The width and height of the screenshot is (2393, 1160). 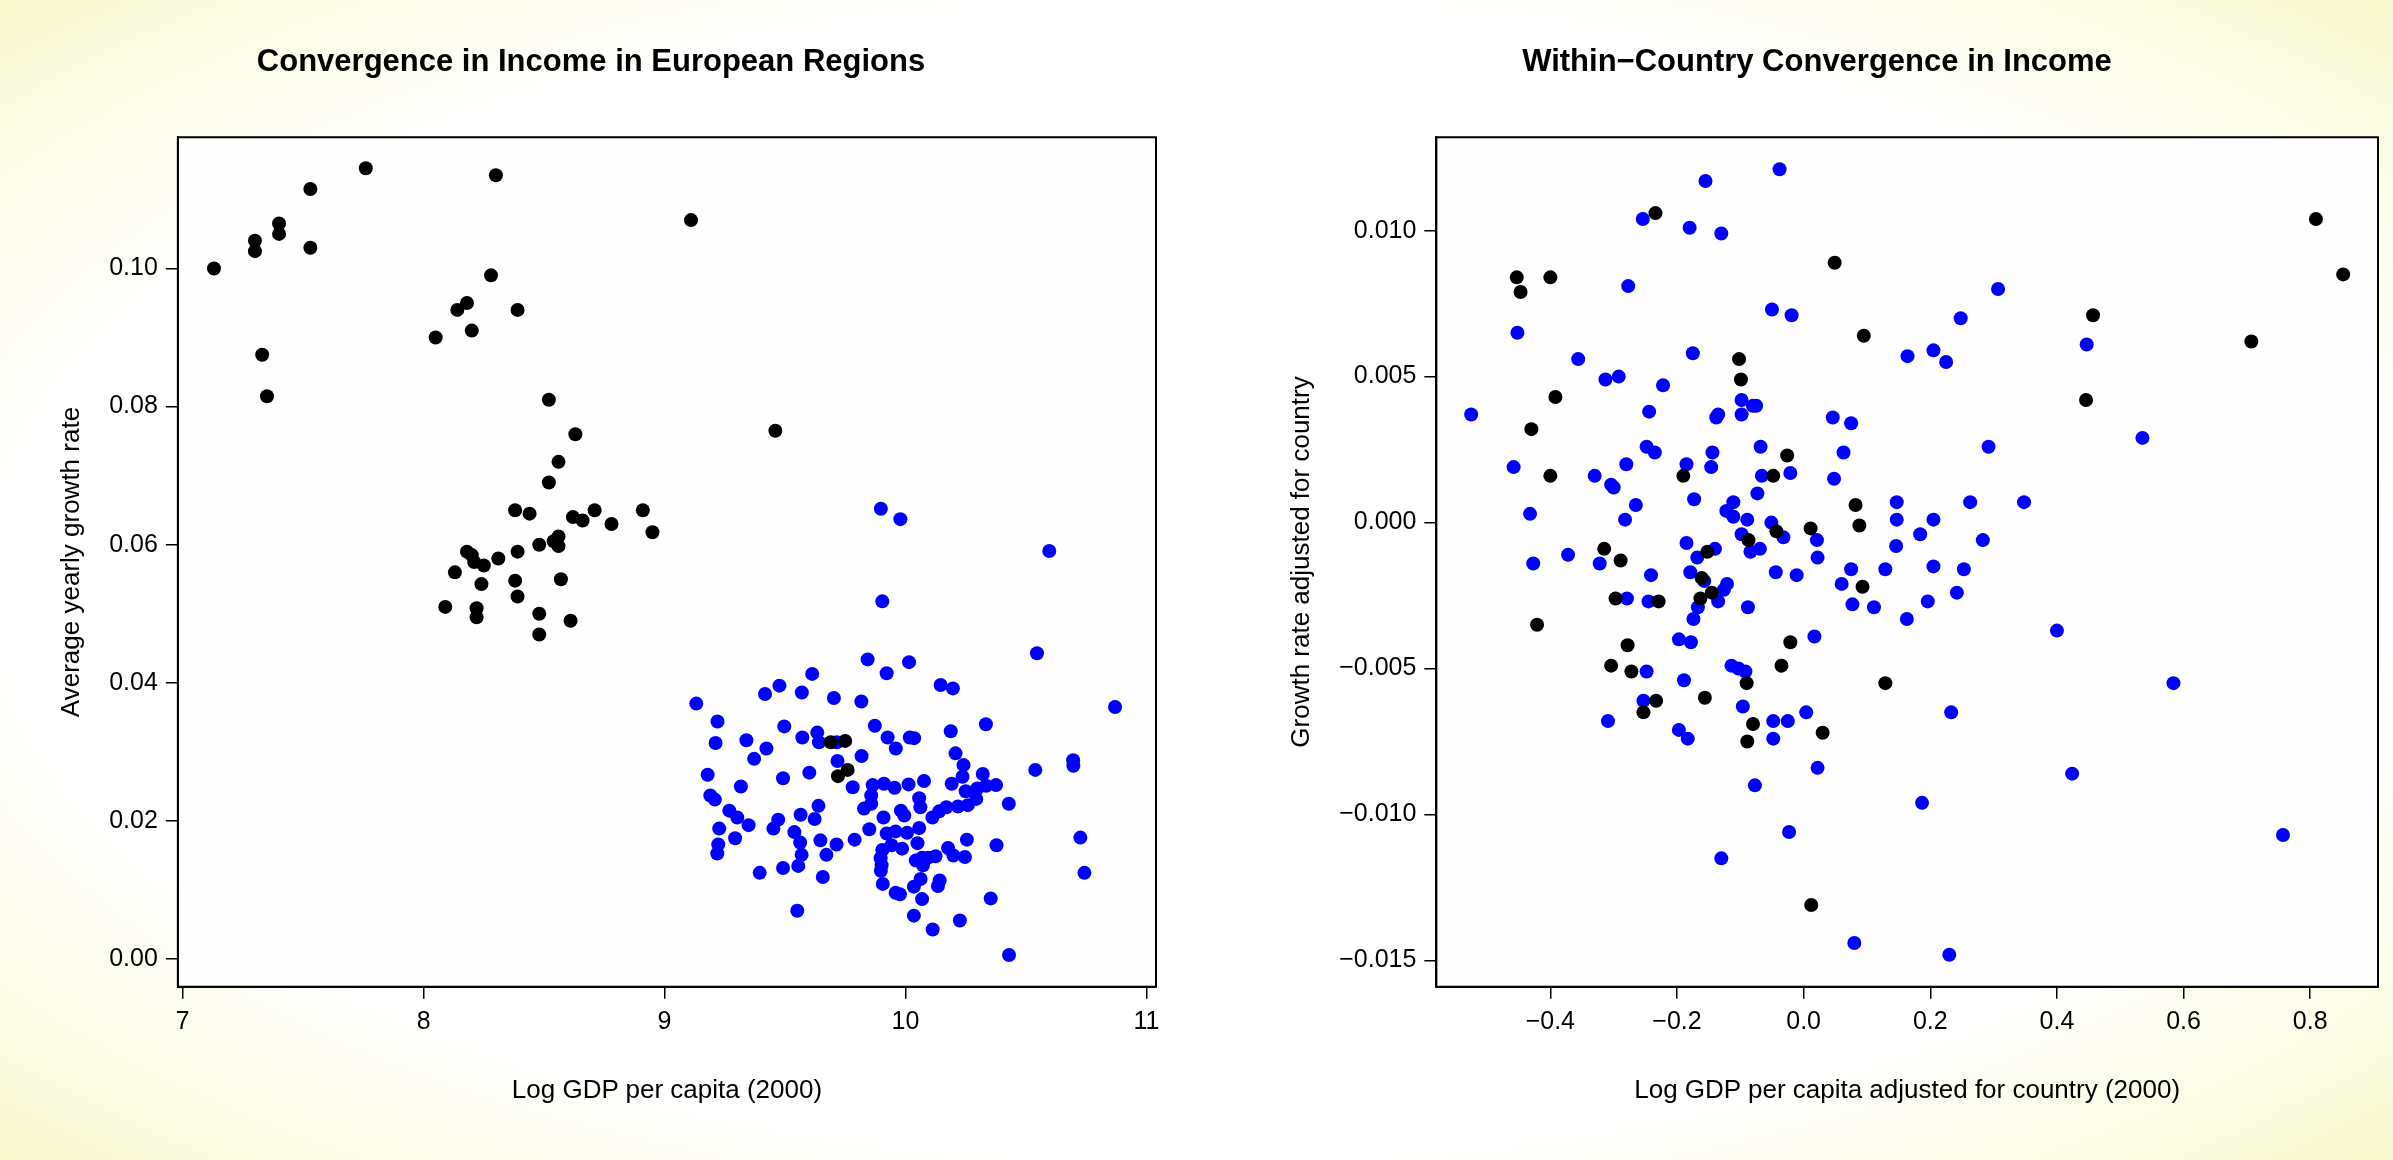 What do you see at coordinates (133, 266) in the screenshot?
I see `y-tick-label: 0.10` at bounding box center [133, 266].